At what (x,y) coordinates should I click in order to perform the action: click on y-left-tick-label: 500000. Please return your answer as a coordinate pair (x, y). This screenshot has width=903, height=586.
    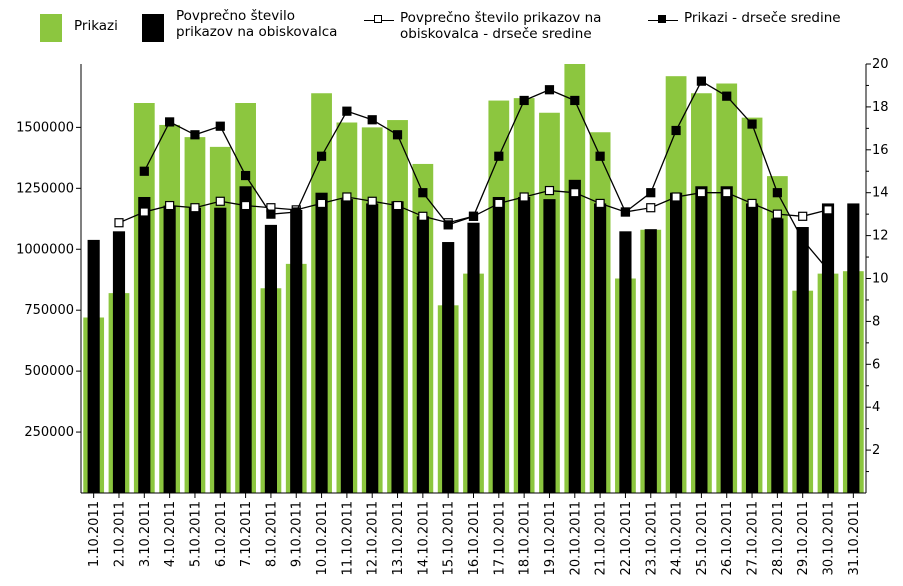
    Looking at the image, I should click on (49, 371).